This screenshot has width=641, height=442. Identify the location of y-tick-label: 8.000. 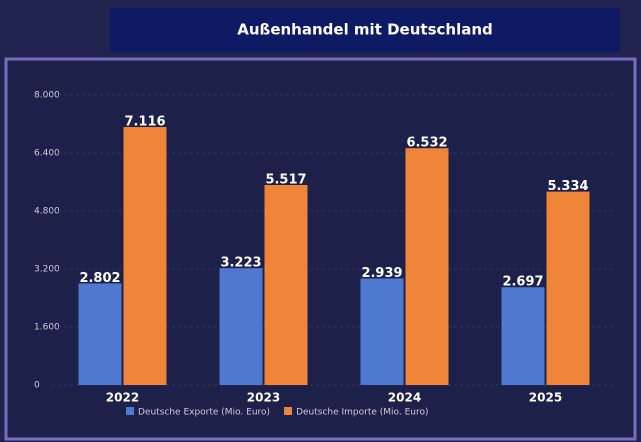
(47, 96).